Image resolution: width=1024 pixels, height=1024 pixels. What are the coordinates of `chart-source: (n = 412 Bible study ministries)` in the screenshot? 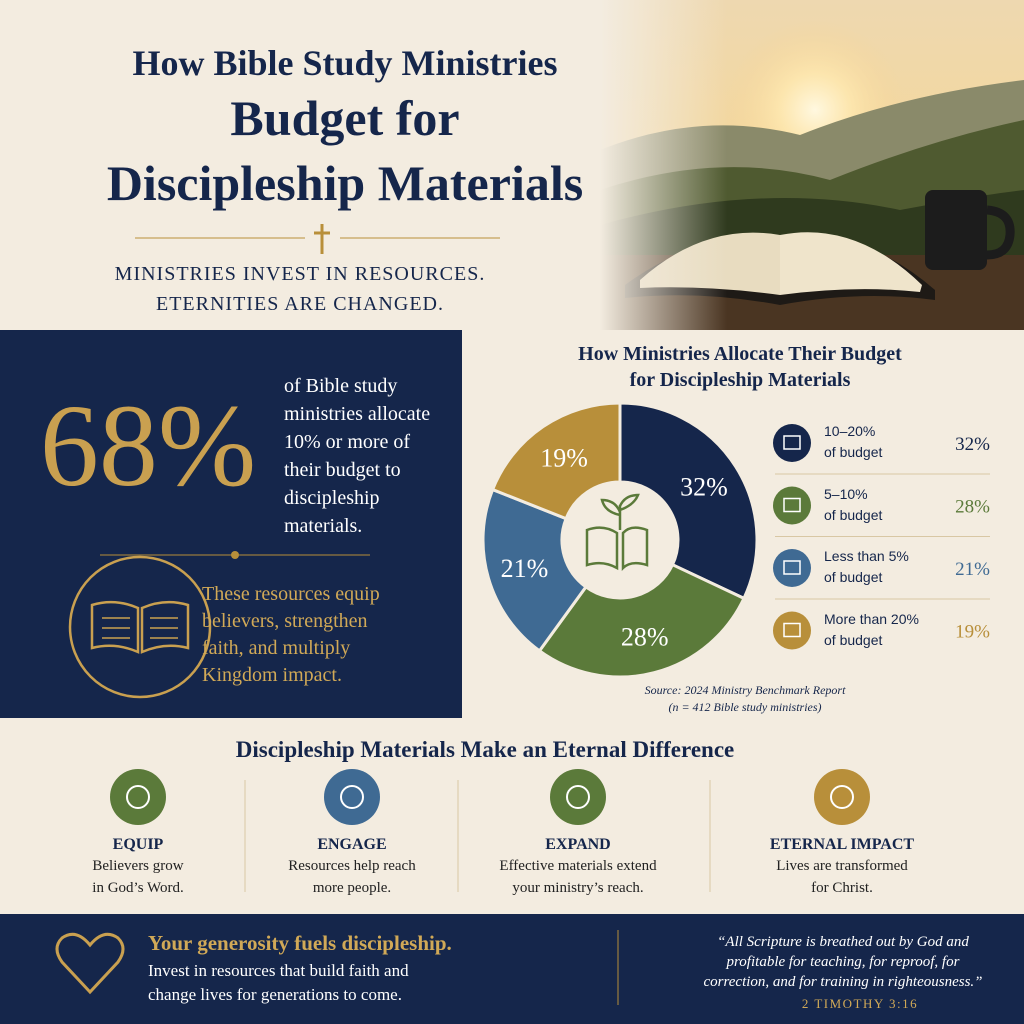 It's located at (744, 707).